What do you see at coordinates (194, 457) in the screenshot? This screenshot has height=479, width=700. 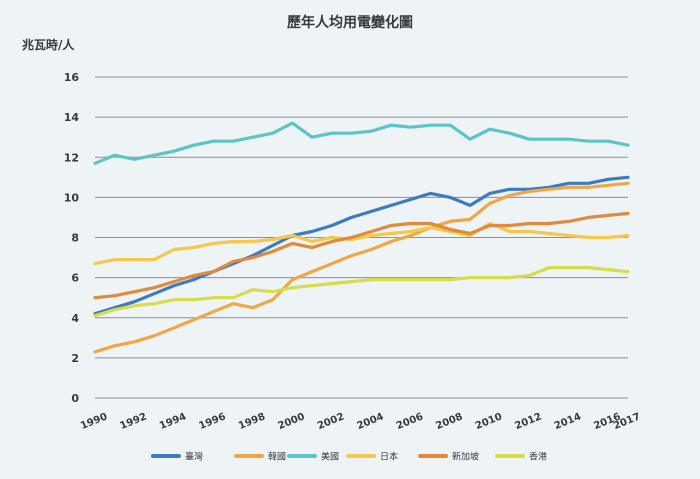 I see `legend-label: 臺灣` at bounding box center [194, 457].